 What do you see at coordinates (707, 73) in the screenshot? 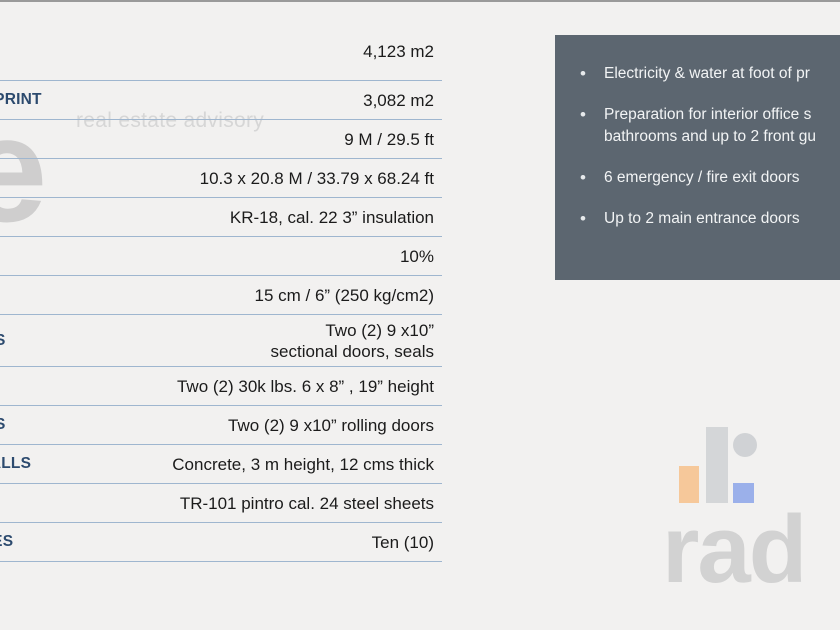
I see `feature-text: Electricity & water at foot of pr` at bounding box center [707, 73].